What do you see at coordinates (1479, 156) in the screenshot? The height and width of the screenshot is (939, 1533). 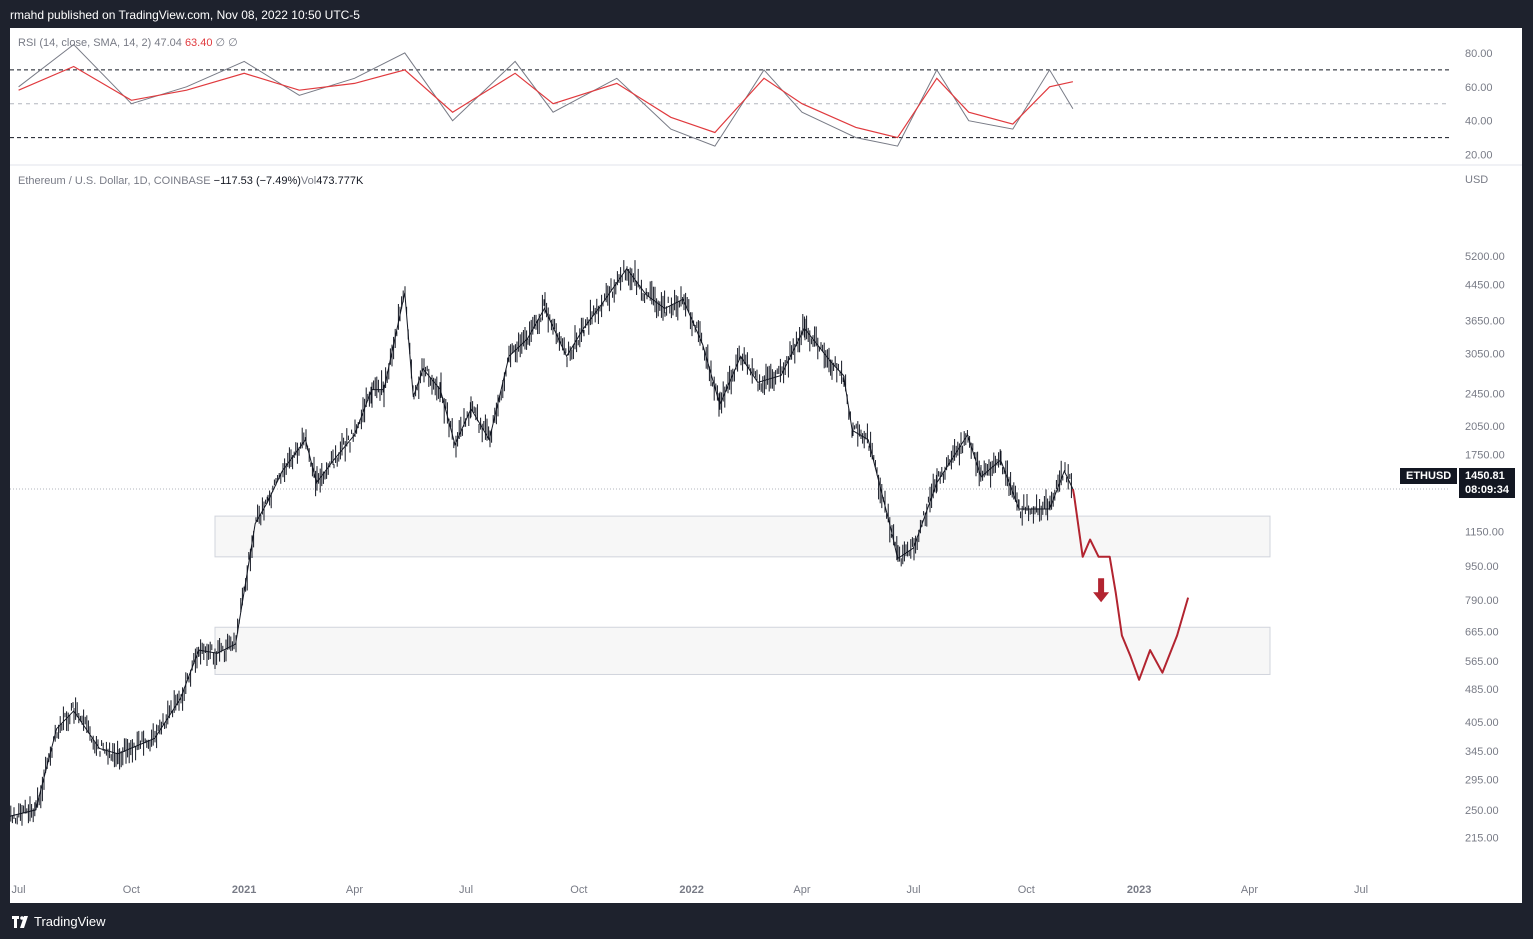 I see `rsi-axis-tick: 20.00` at bounding box center [1479, 156].